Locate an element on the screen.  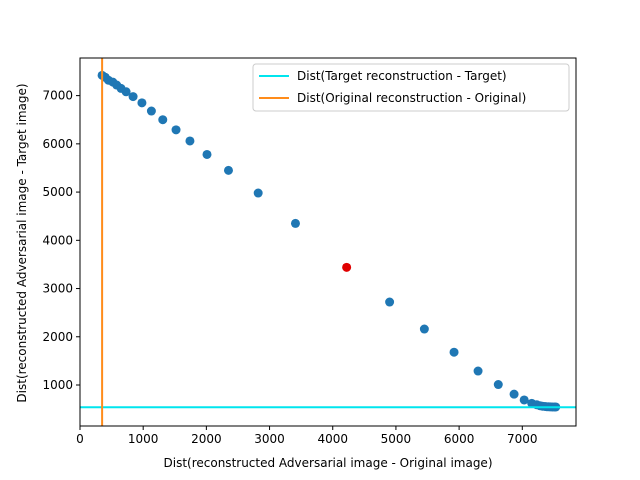
x-tick-label-3000: 3000 is located at coordinates (269, 439).